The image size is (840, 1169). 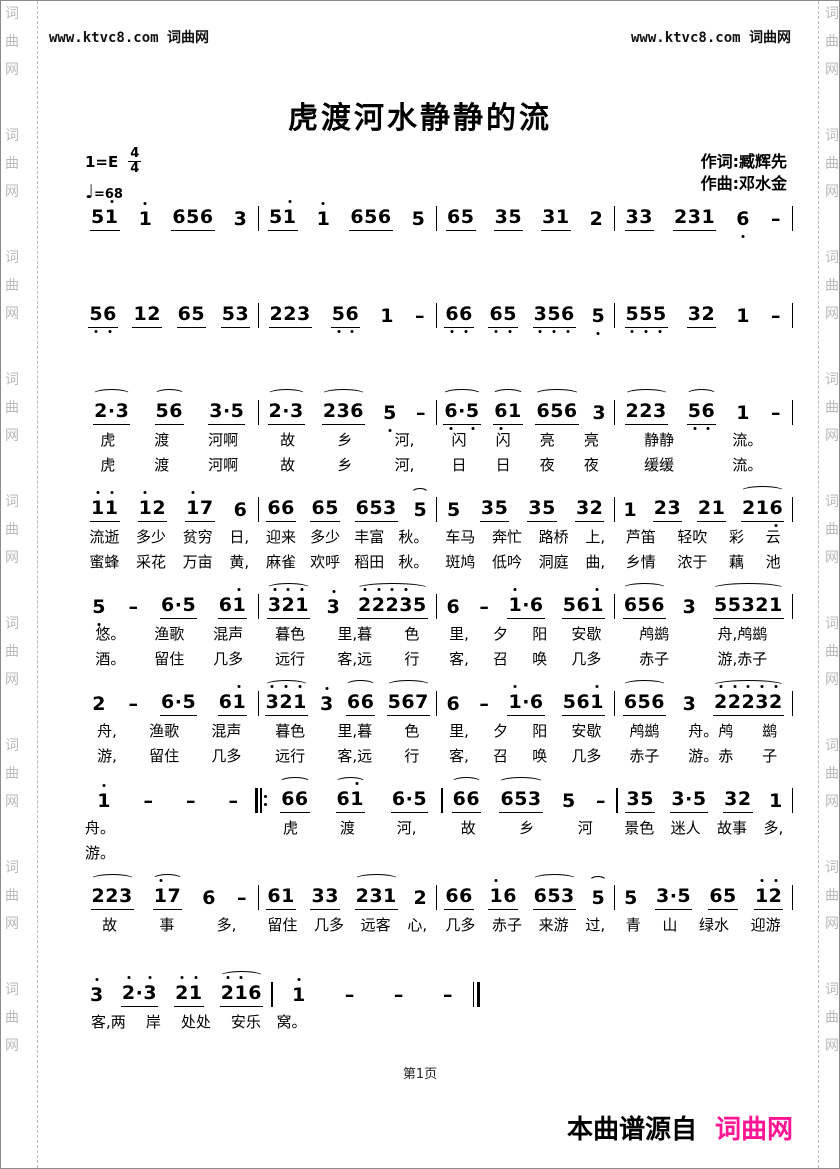 What do you see at coordinates (197, 562) in the screenshot?
I see `lyric-word: 万亩` at bounding box center [197, 562].